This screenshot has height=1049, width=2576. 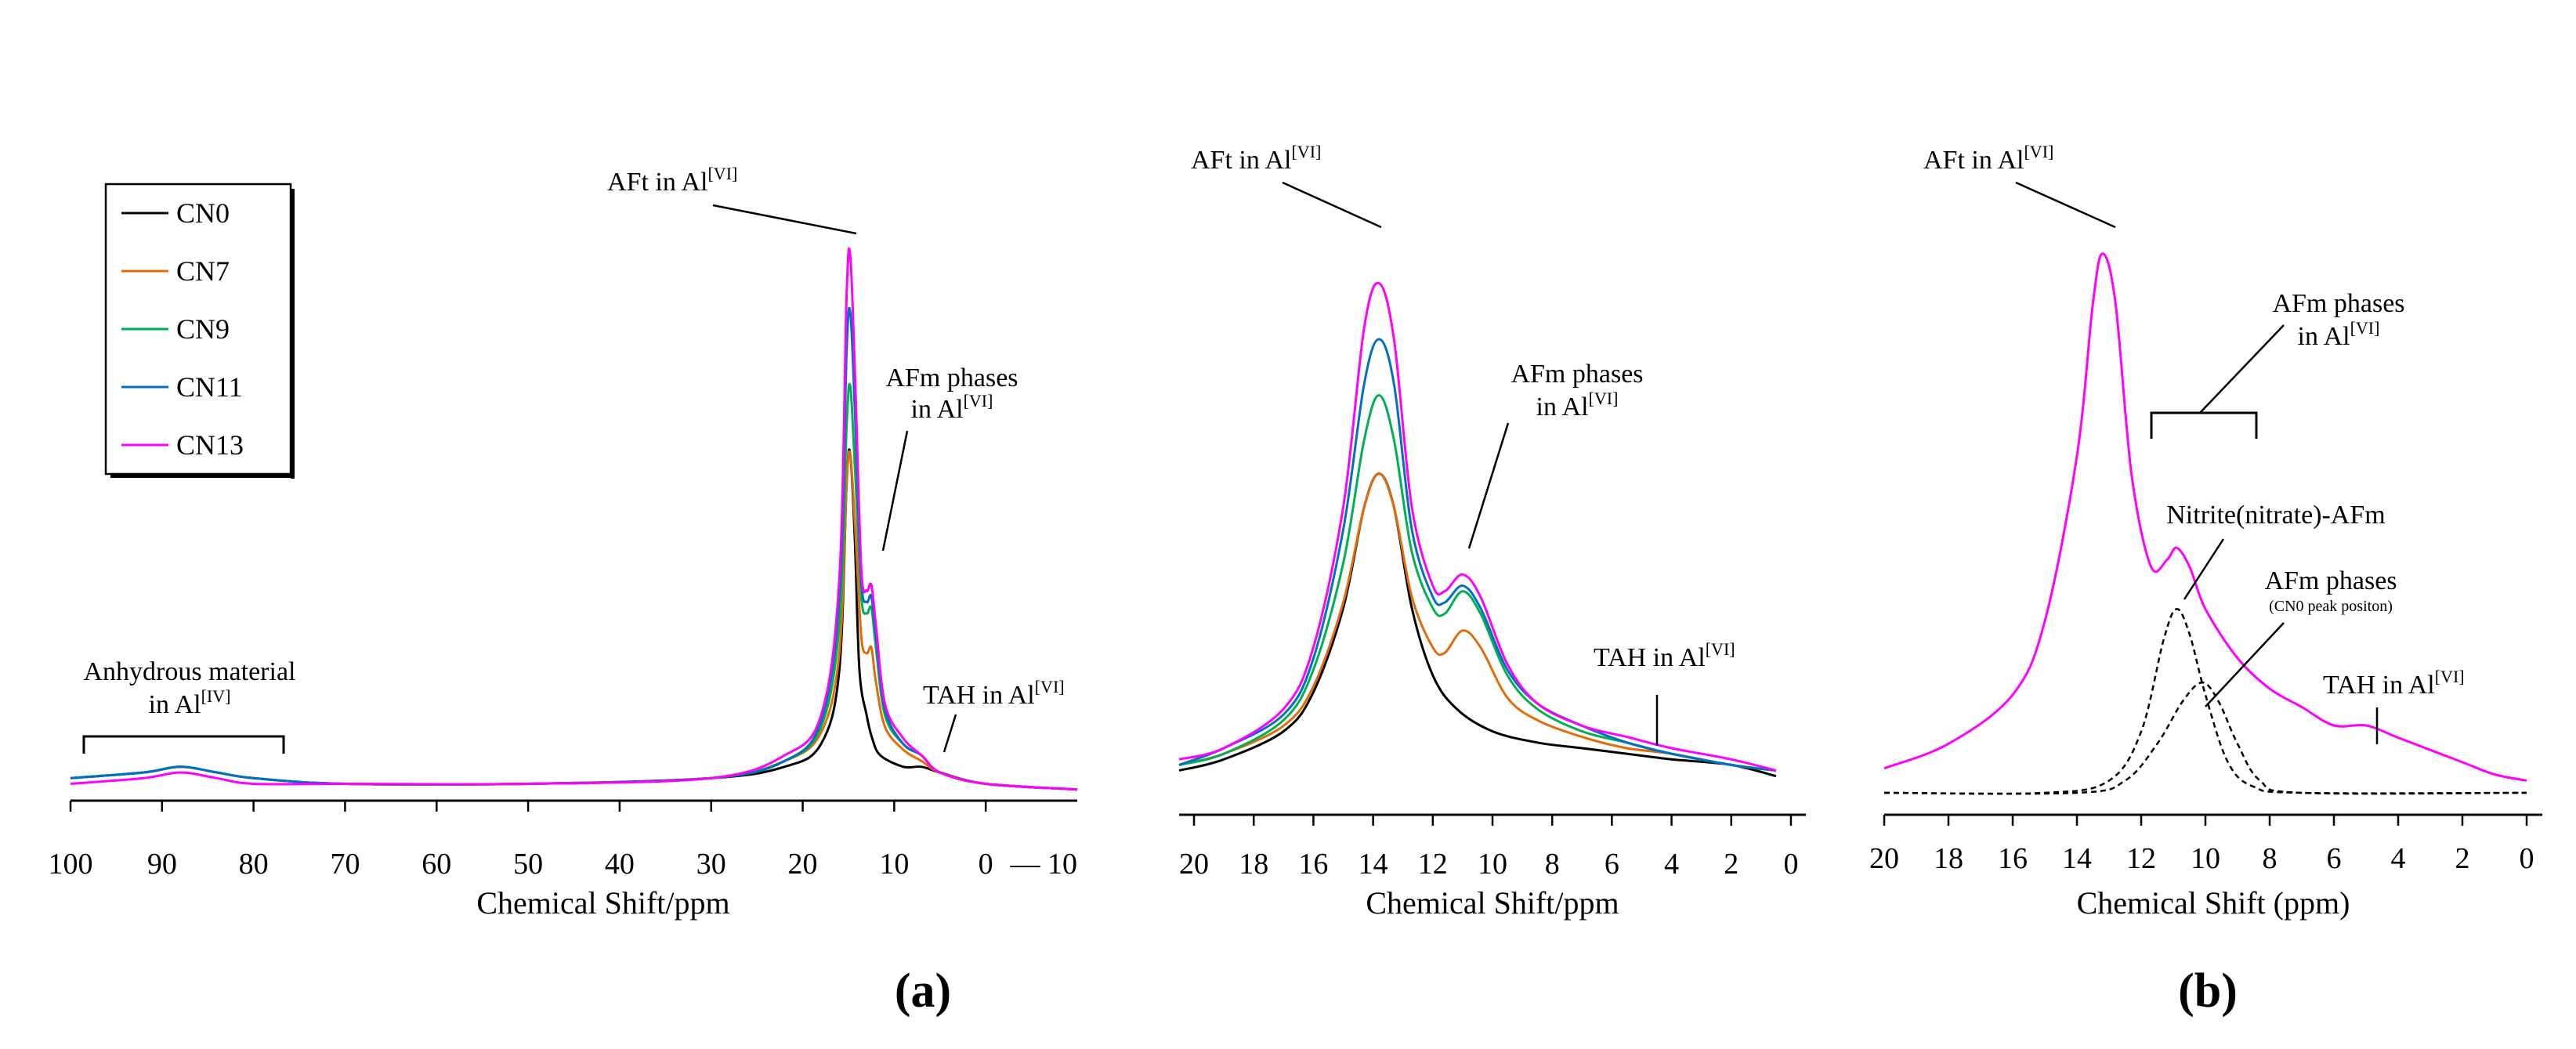 I want to click on annotation-tah-b: TAH in Al[VI], so click(x=2394, y=683).